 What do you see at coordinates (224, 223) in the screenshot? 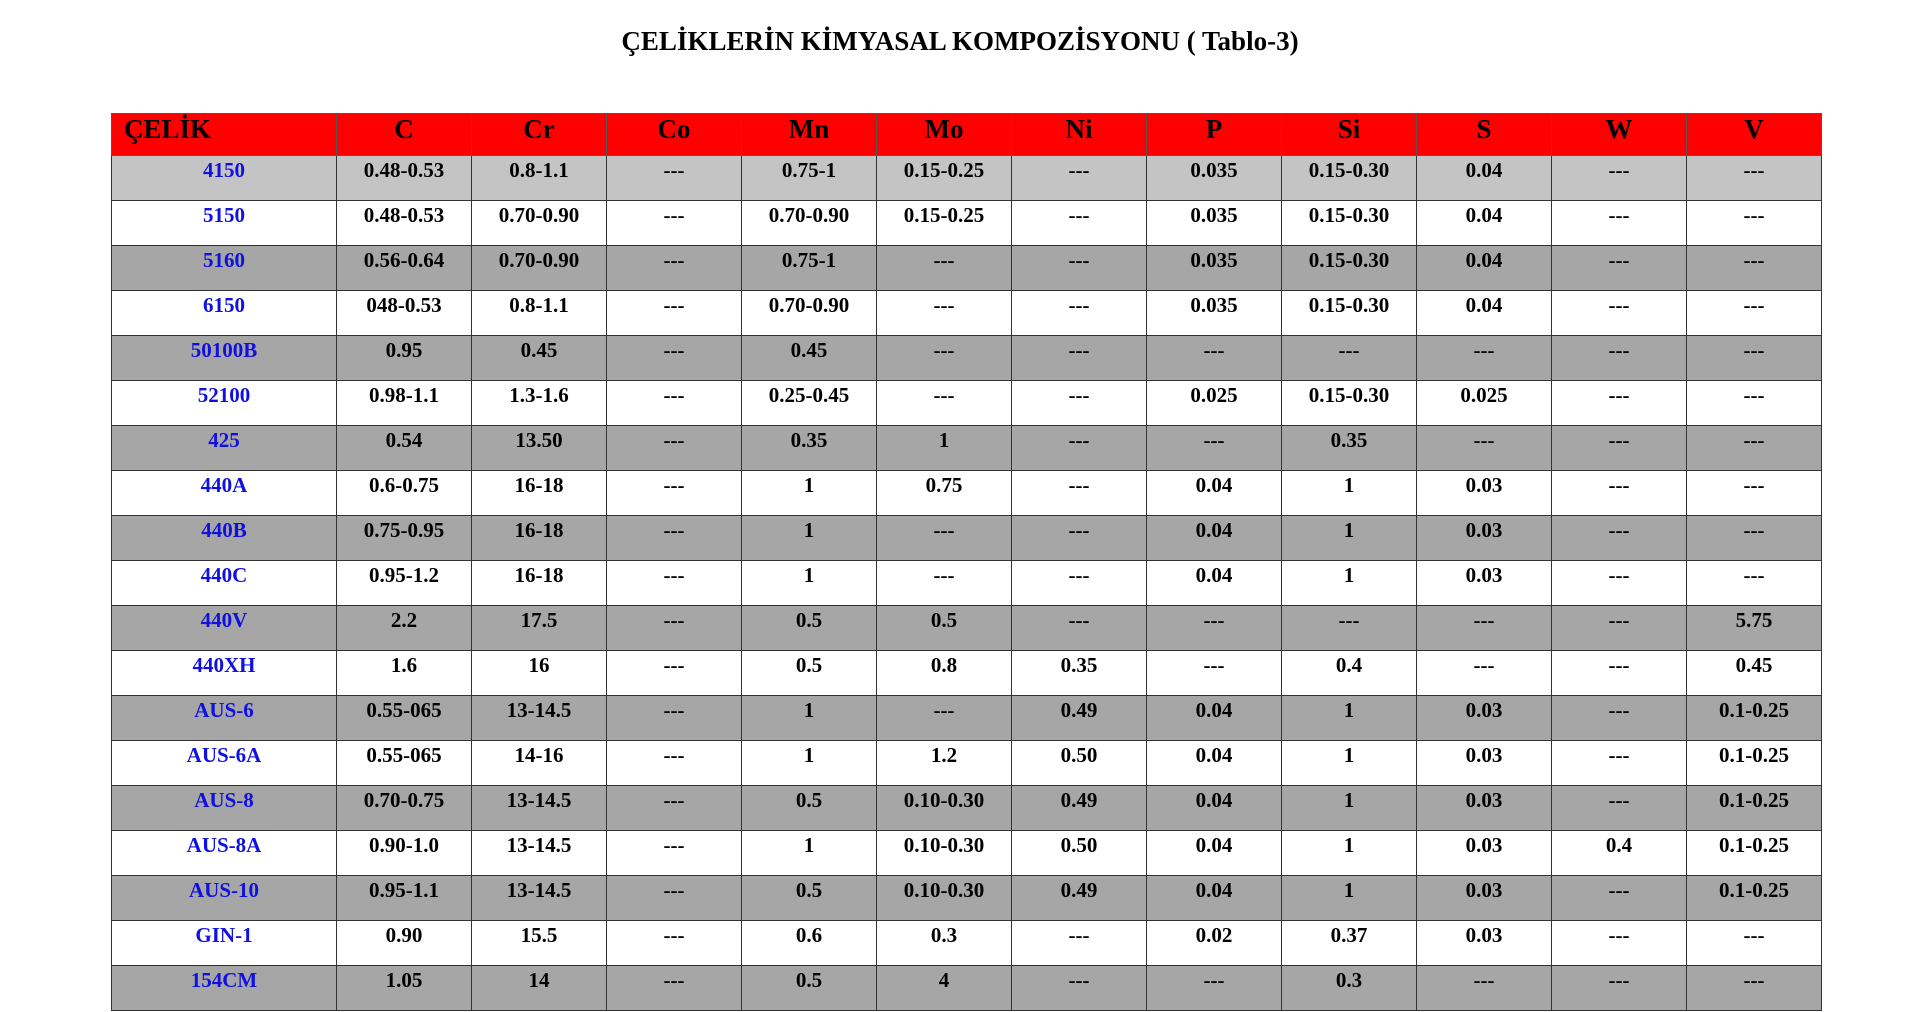
I see `steel-name-cell: 5150` at bounding box center [224, 223].